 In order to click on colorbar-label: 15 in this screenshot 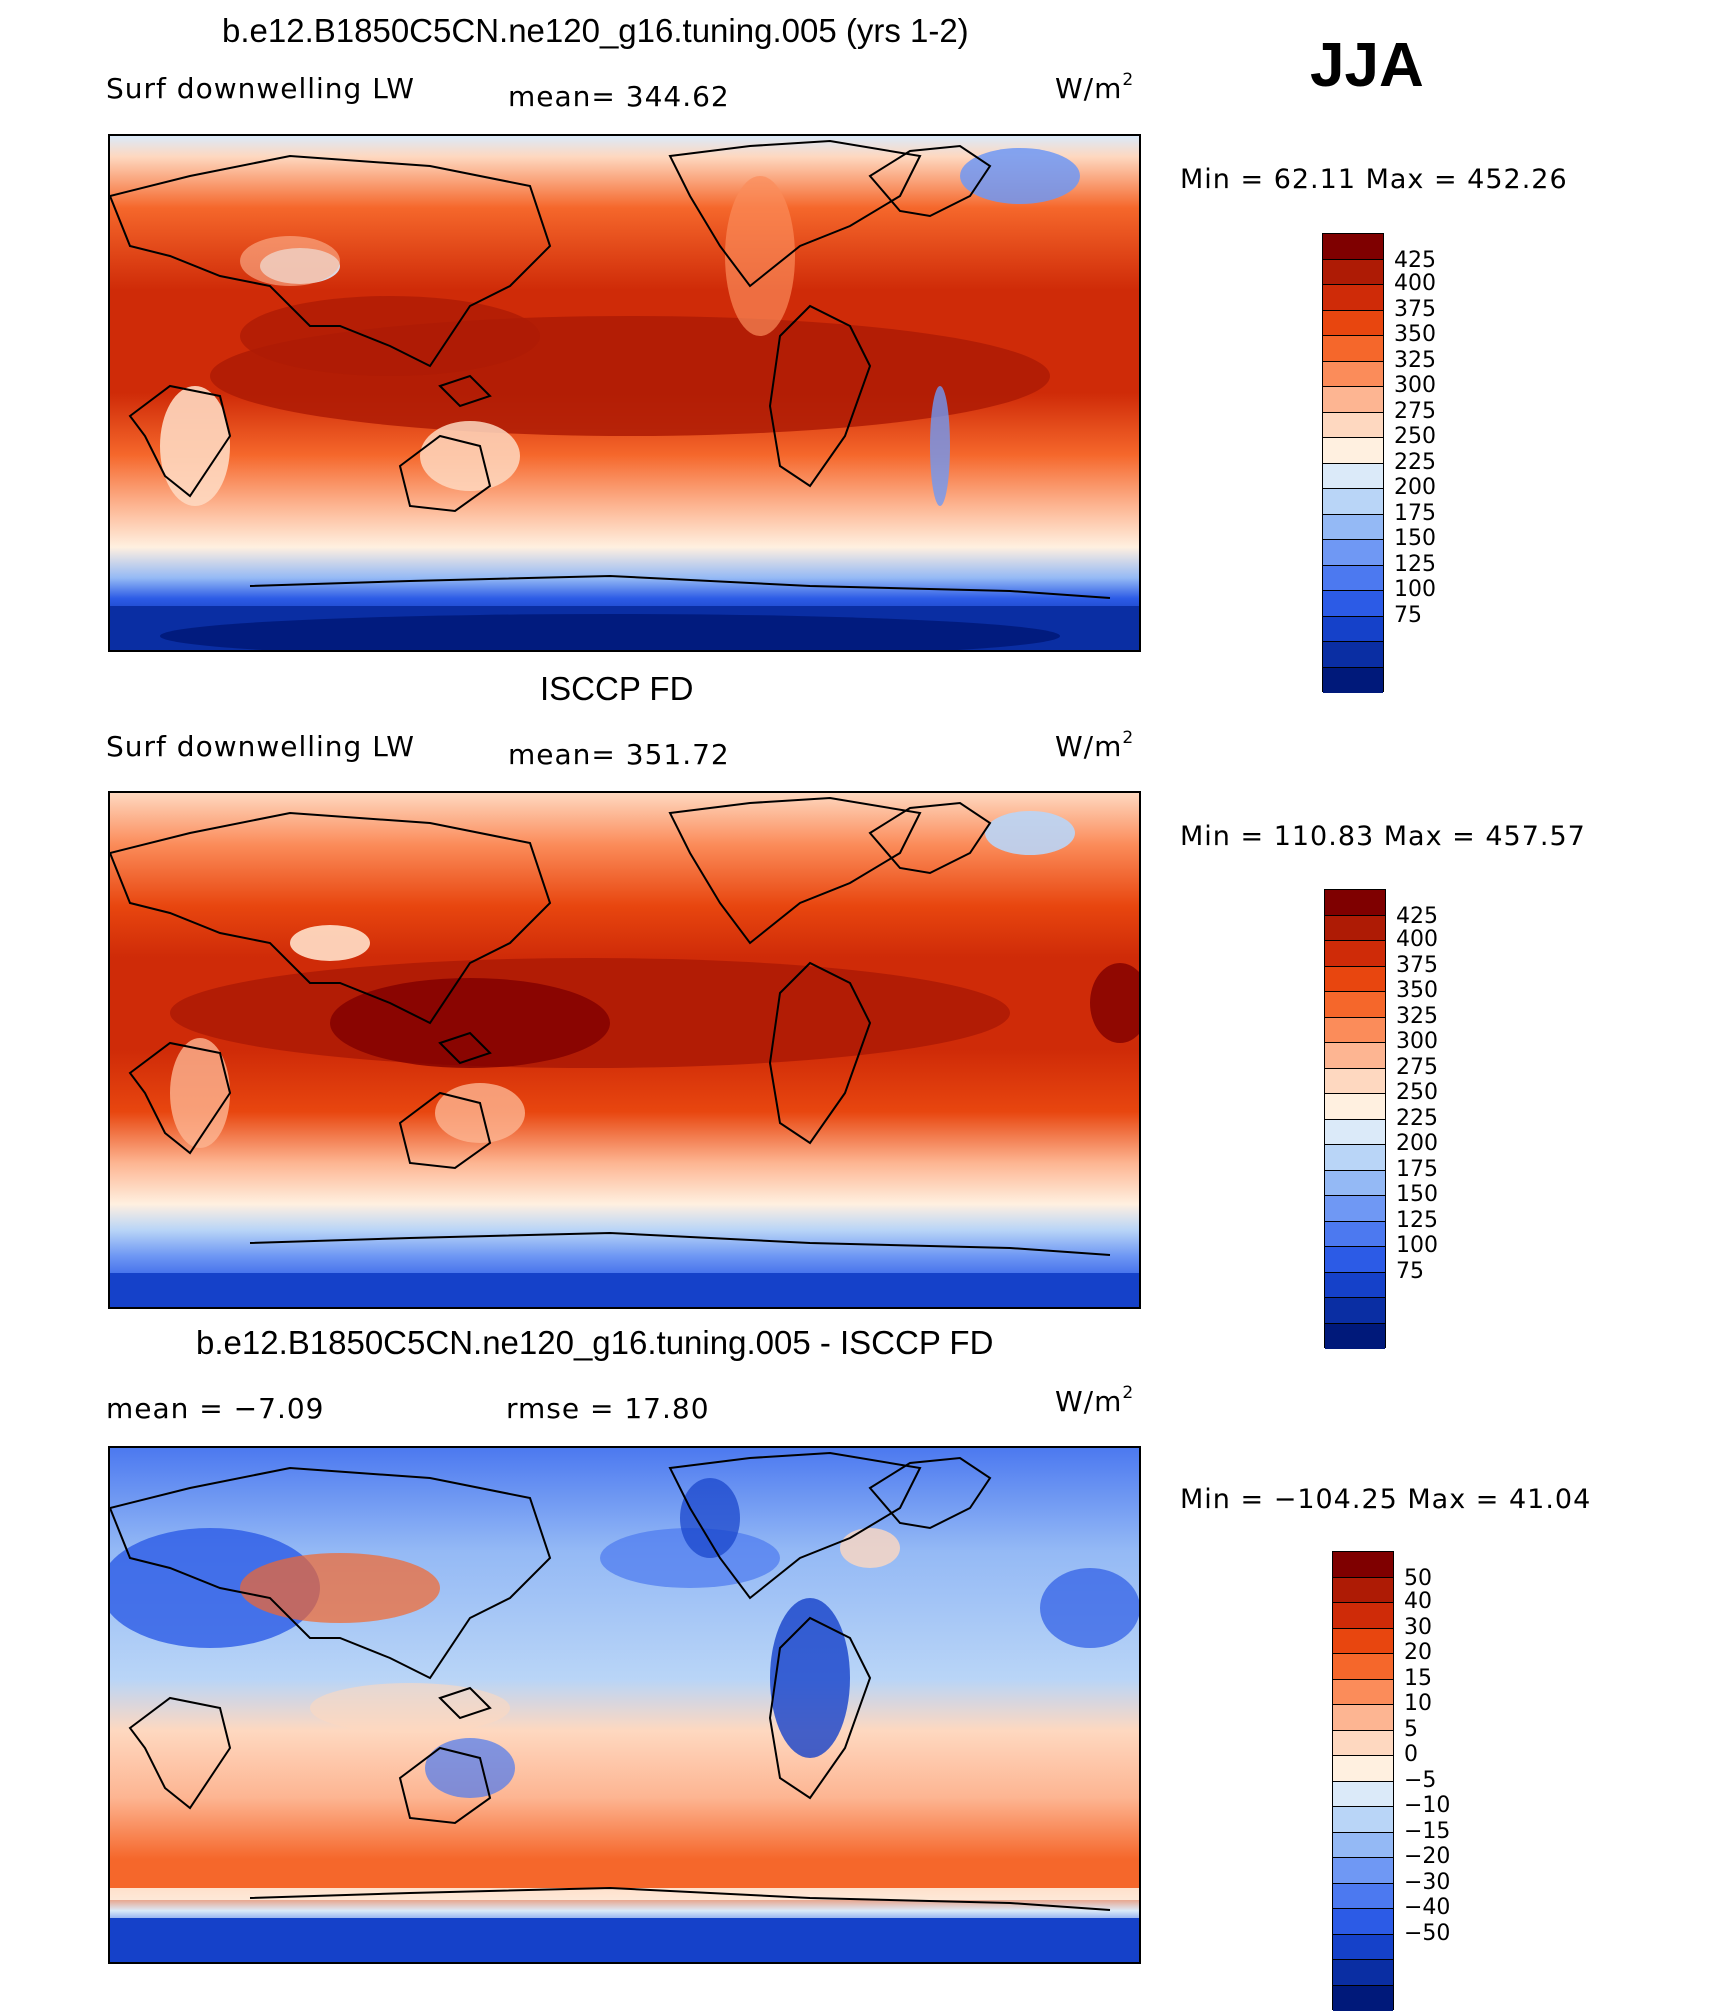, I will do `click(1418, 1679)`.